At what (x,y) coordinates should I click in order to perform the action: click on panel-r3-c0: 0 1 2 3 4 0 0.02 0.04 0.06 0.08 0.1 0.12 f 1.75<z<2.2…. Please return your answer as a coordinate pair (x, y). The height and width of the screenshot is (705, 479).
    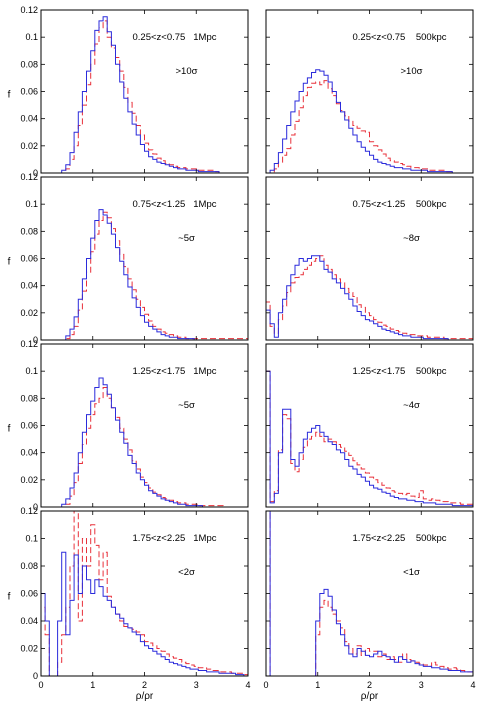
    Looking at the image, I should click on (129, 598).